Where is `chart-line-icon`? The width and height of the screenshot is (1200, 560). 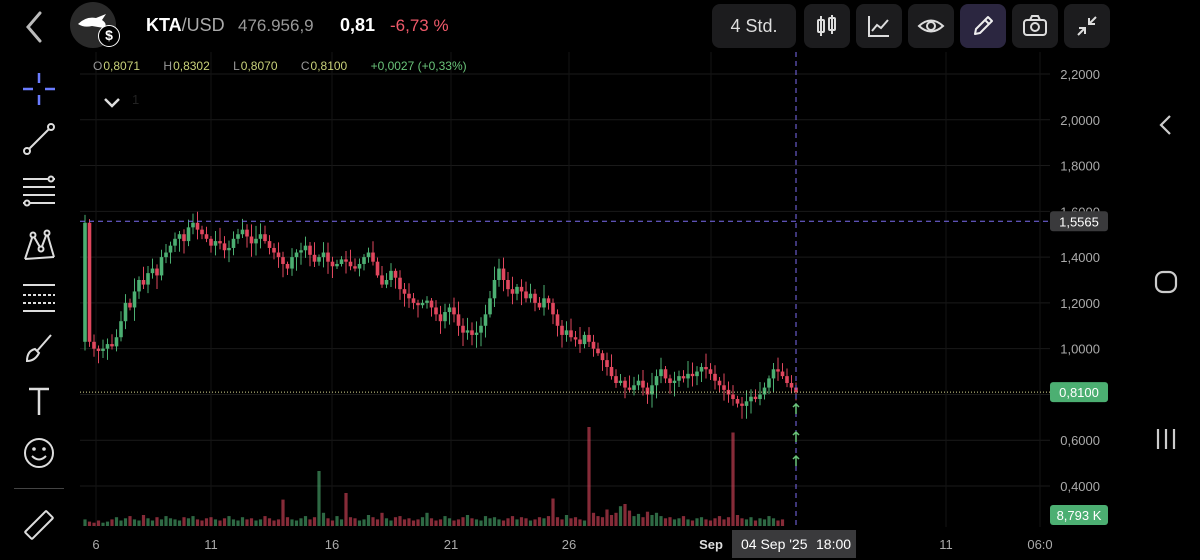 chart-line-icon is located at coordinates (879, 26).